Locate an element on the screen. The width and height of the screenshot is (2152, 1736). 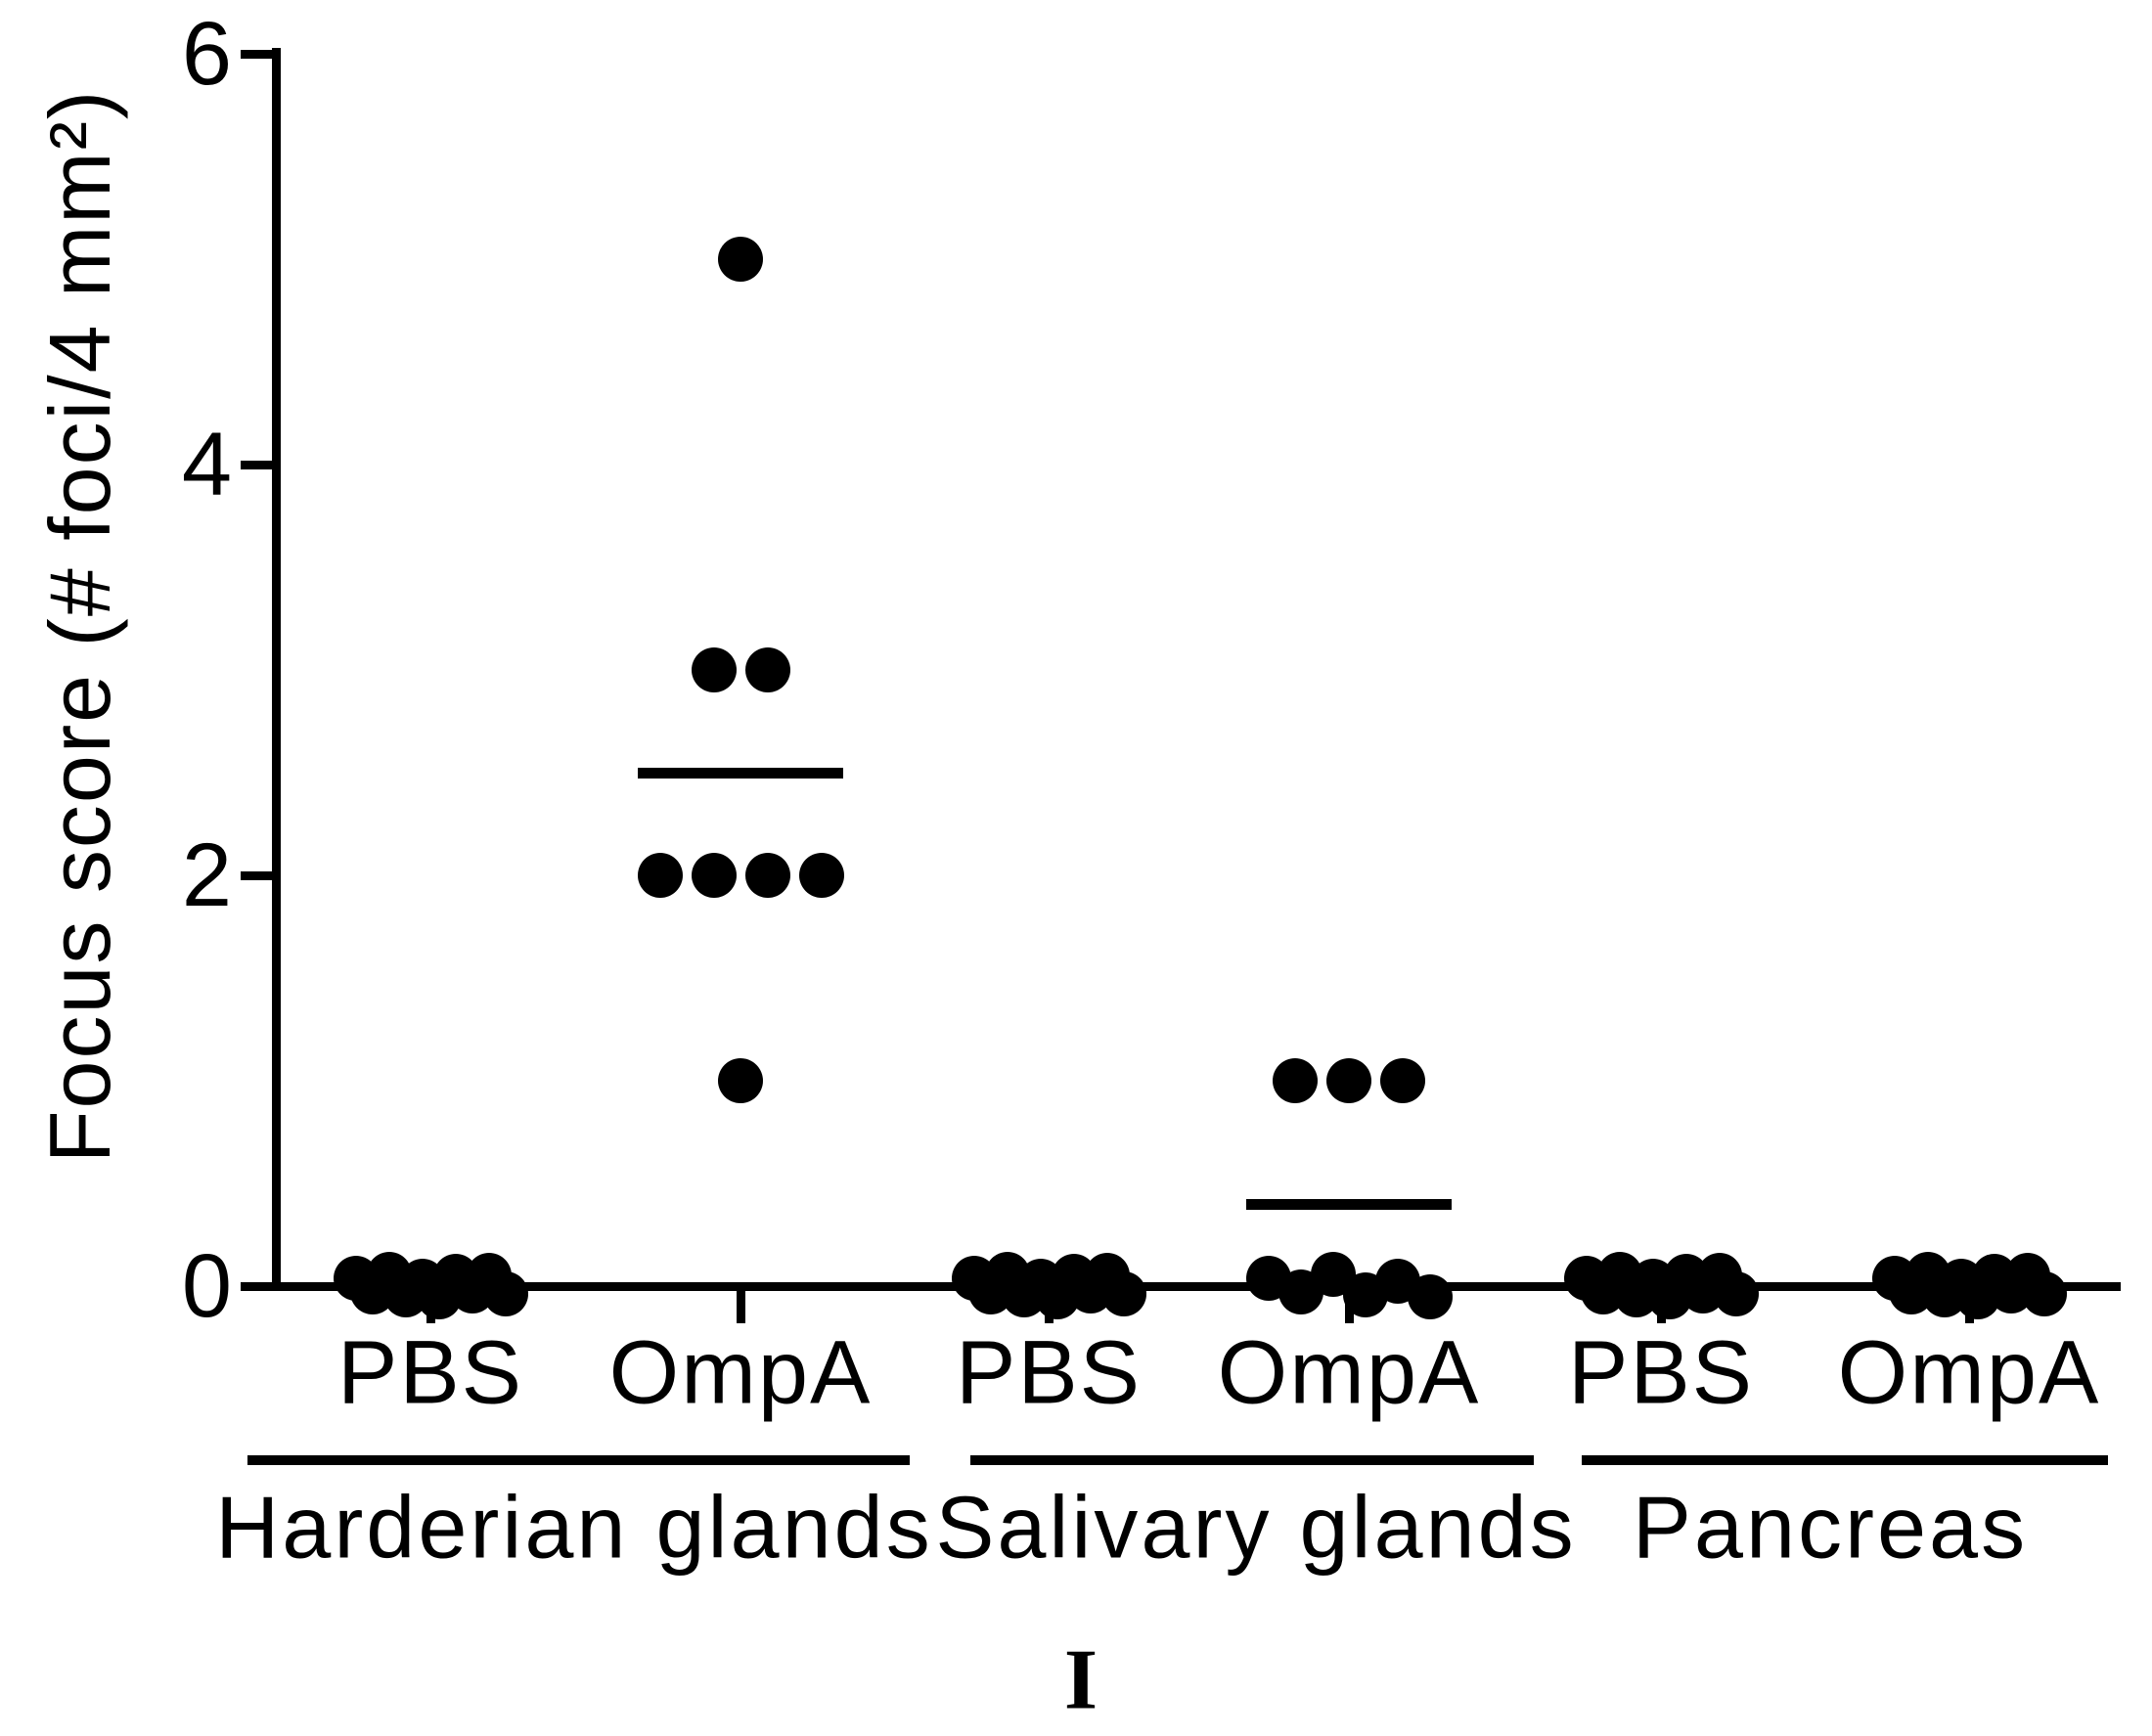
panel-label: I is located at coordinates (1080, 1680).